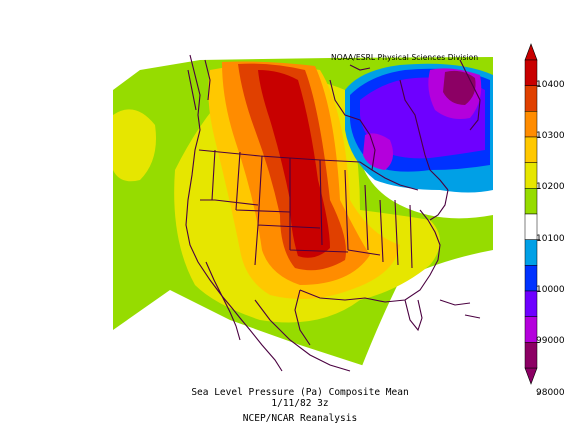 This screenshot has height=437, width=565. Describe the element at coordinates (300, 403) in the screenshot. I see `caption-date: 1/11/82 3z` at that location.